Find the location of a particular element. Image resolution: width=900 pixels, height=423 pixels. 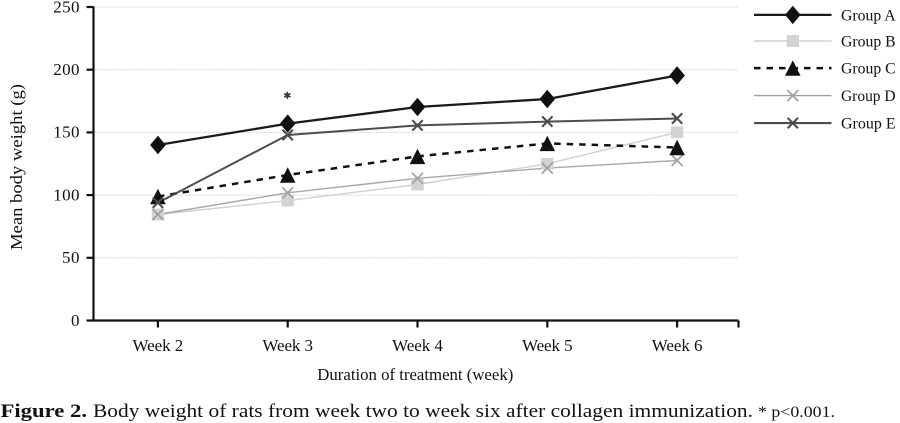

svg-text: Group D is located at coordinates (868, 96).